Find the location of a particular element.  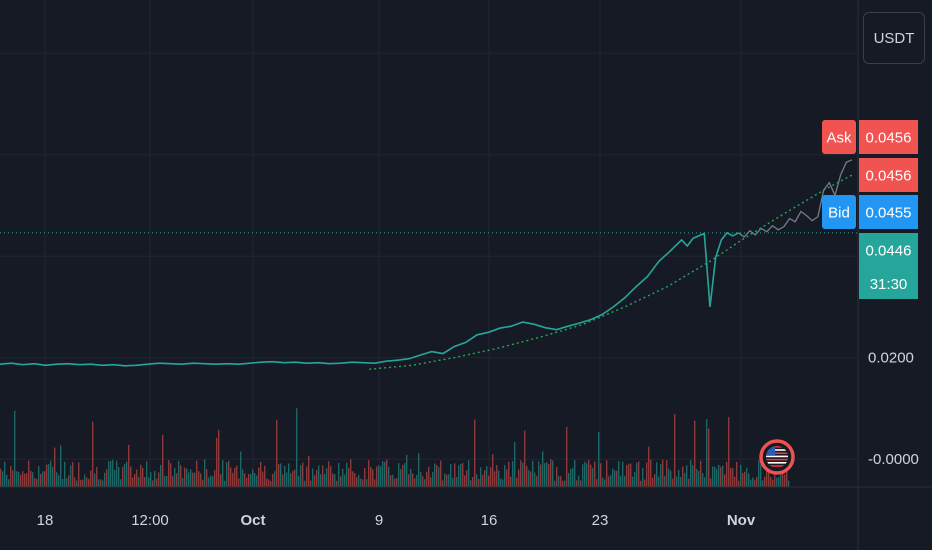

price-tag-label: Ask is located at coordinates (839, 138).